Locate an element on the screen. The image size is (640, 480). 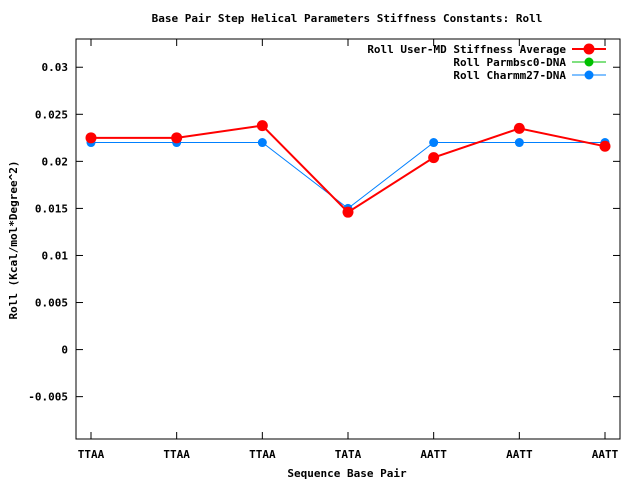
y-tick-label: -0.005 is located at coordinates (48, 397).